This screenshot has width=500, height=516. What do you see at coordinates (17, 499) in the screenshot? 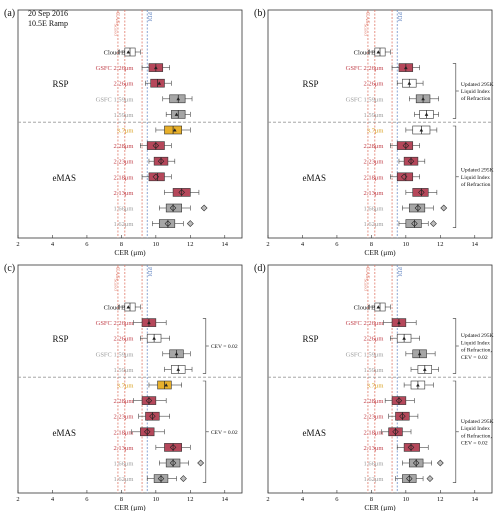
I see `x-tick-label: 2` at bounding box center [17, 499].